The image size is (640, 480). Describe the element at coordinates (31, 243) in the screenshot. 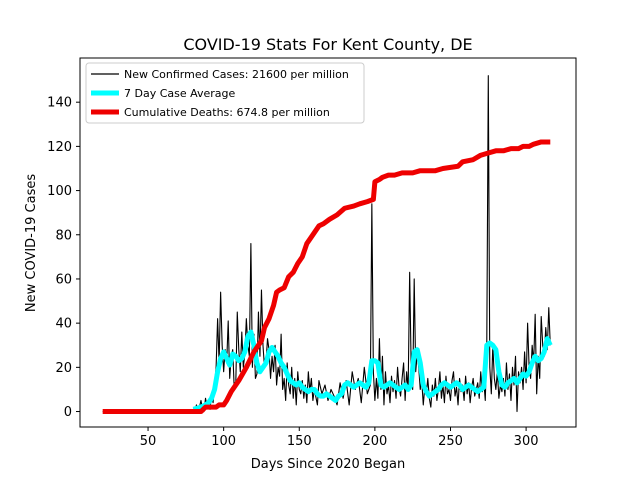

I see `y-axis-label: New COVID-19 Cases` at that location.